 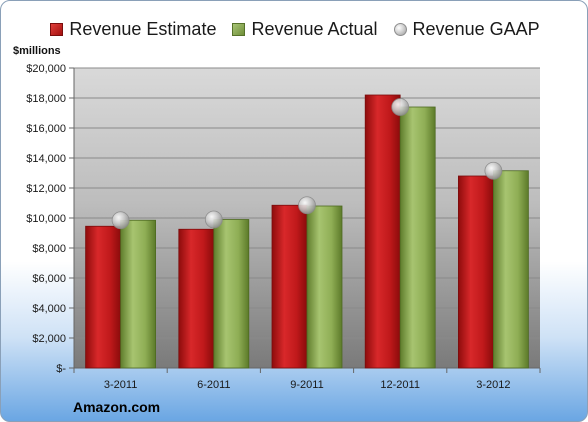 What do you see at coordinates (57, 29) in the screenshot?
I see `red-bar-swatch-icon` at bounding box center [57, 29].